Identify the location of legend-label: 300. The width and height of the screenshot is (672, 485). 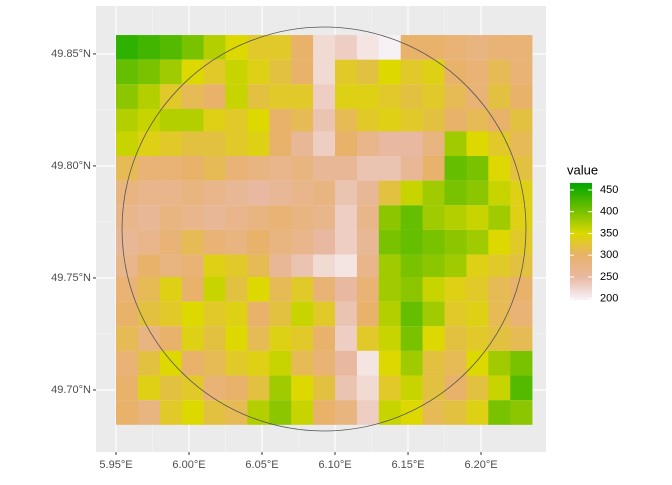
(609, 255).